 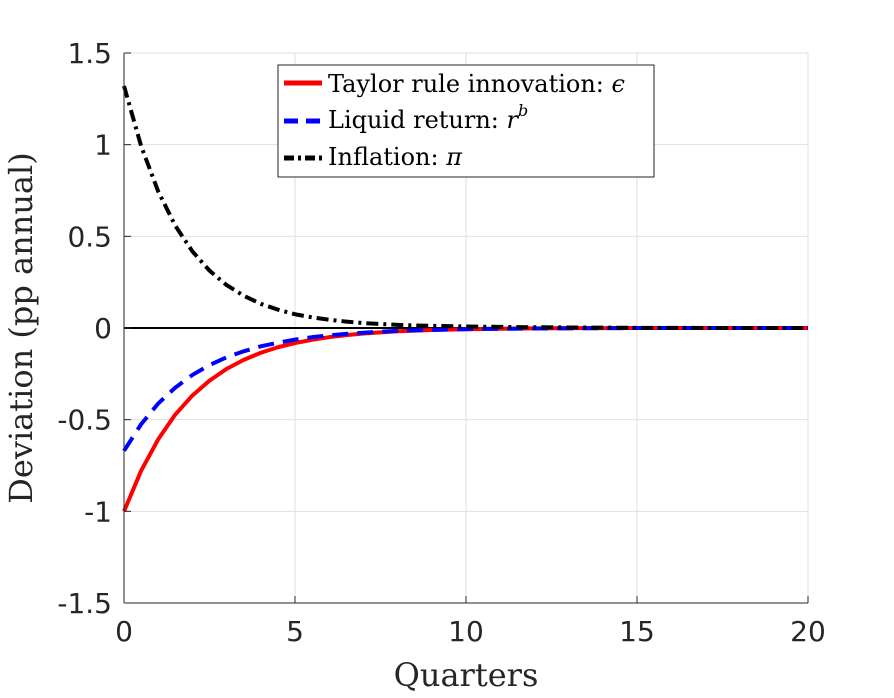 What do you see at coordinates (84, 603) in the screenshot?
I see `y-tick-label: -1.5` at bounding box center [84, 603].